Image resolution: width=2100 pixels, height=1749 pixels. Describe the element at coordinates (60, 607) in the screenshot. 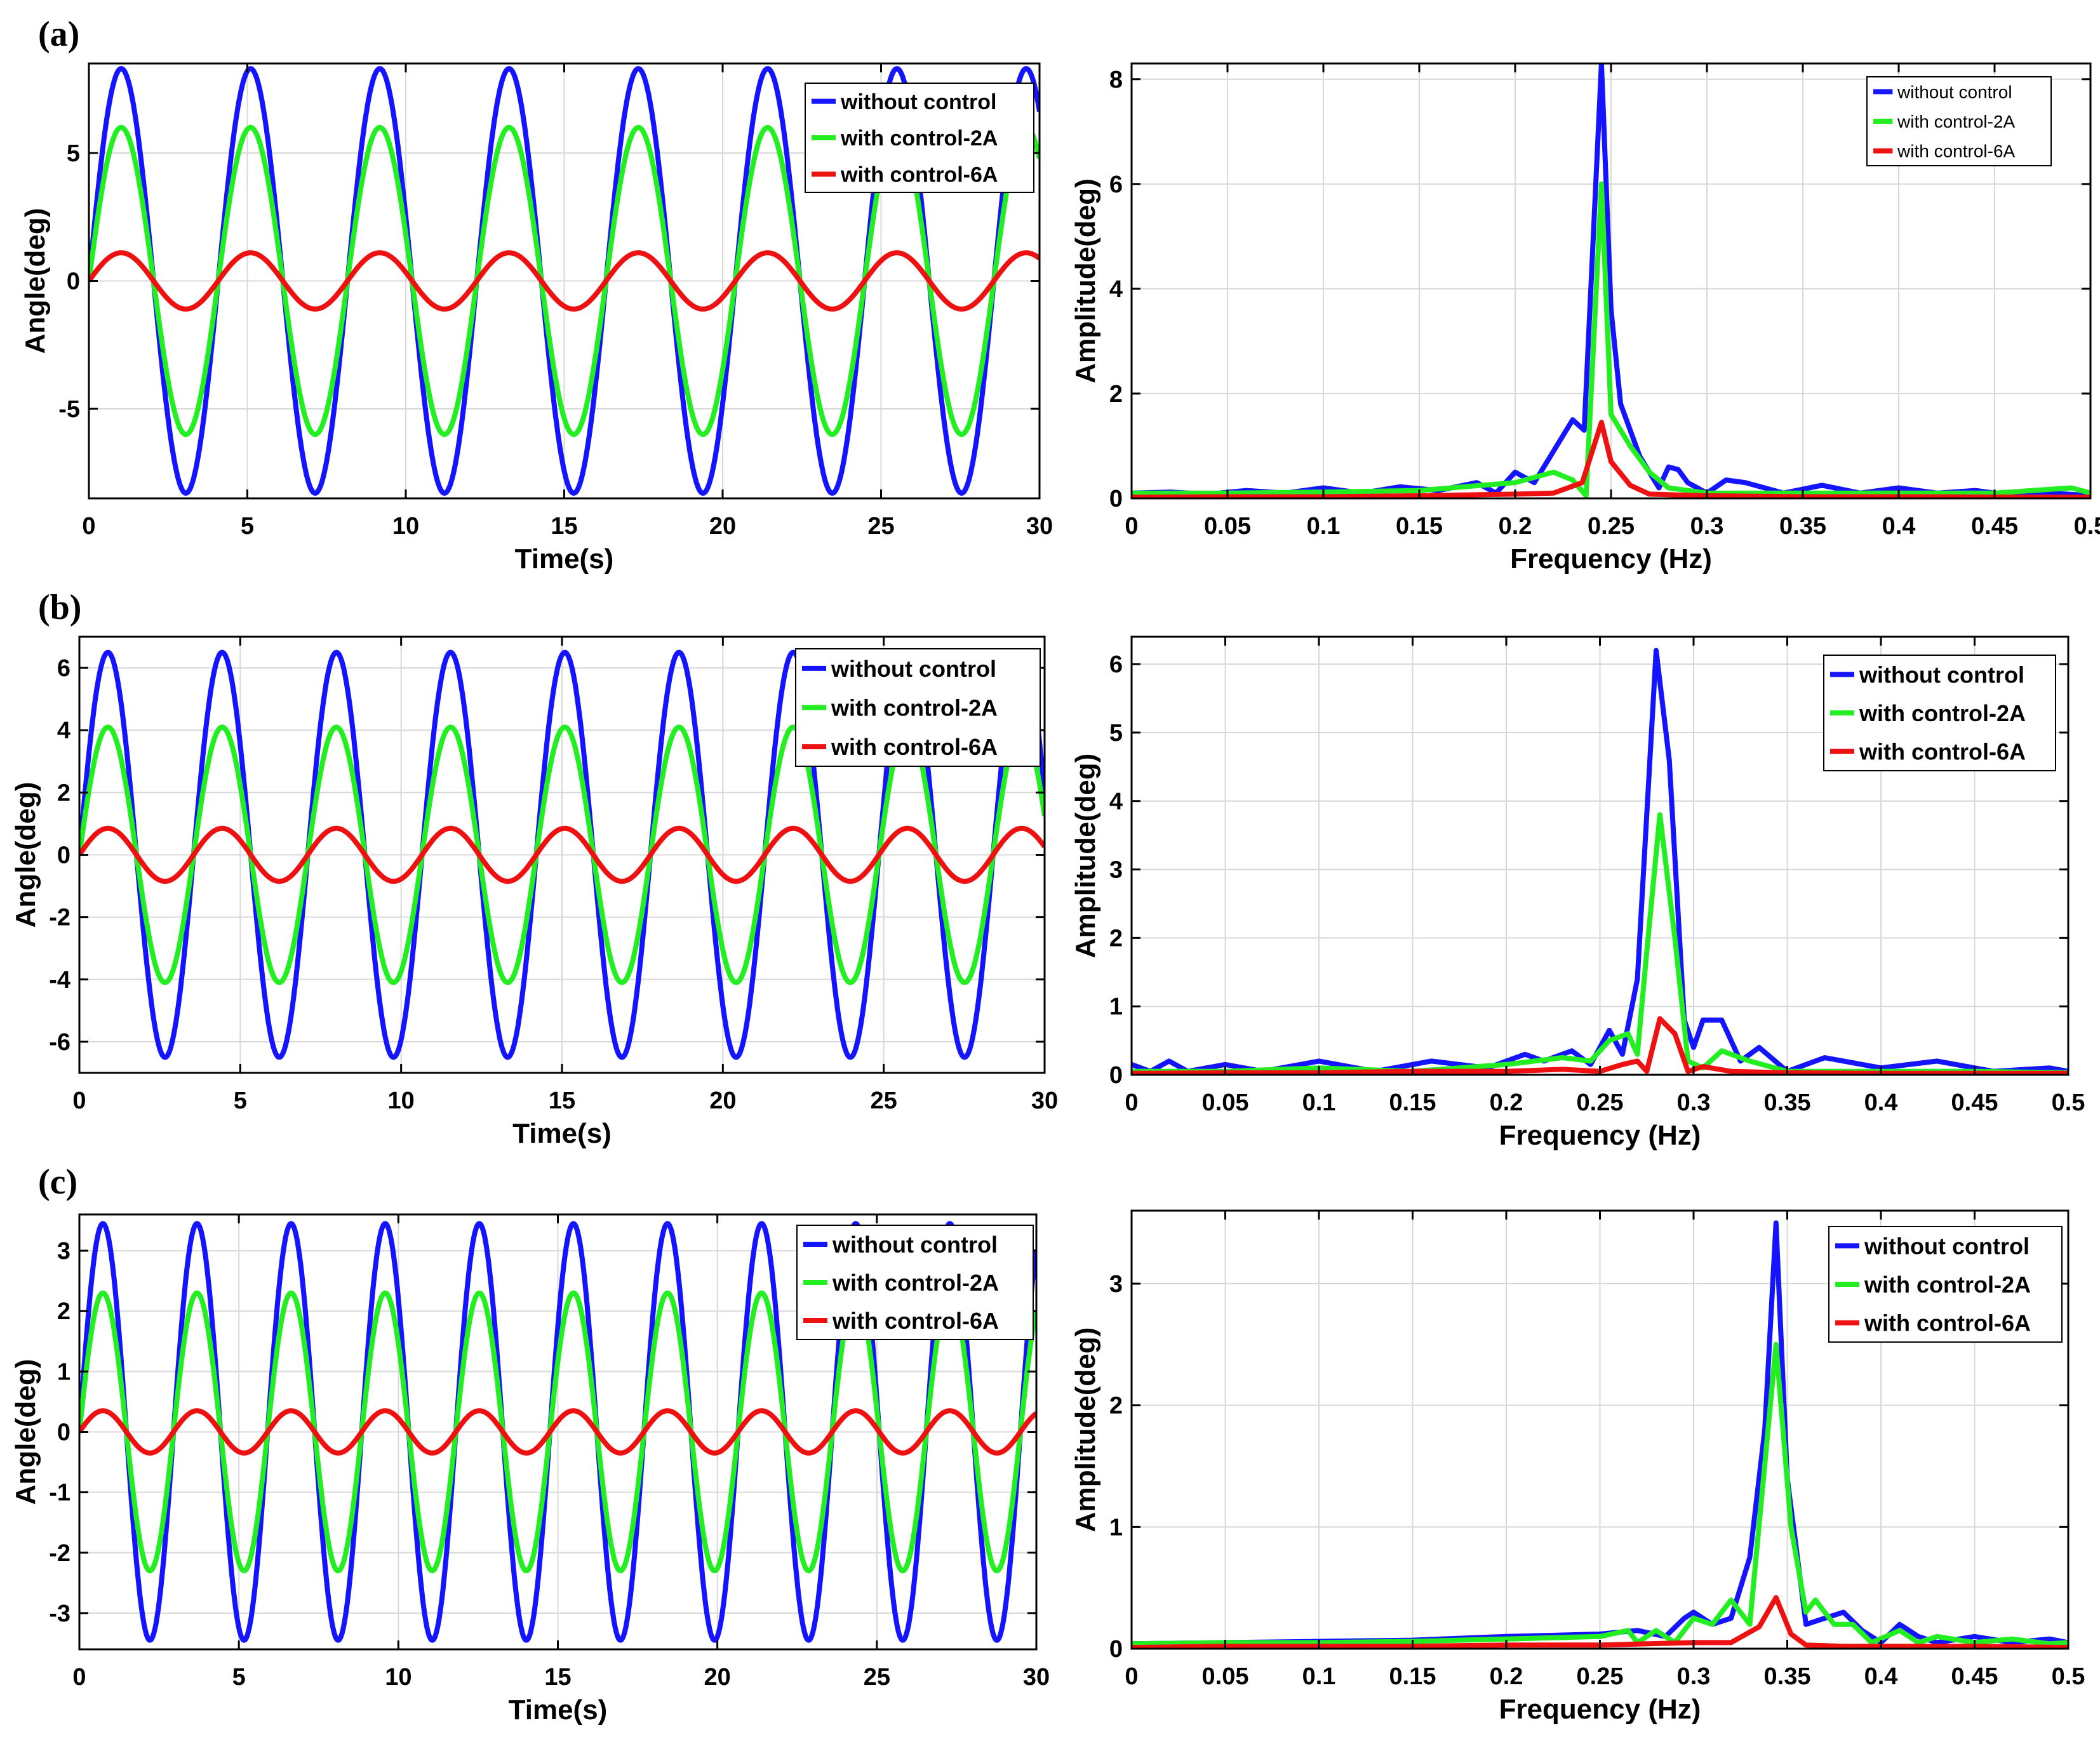

I see `panel-label: (b)` at that location.